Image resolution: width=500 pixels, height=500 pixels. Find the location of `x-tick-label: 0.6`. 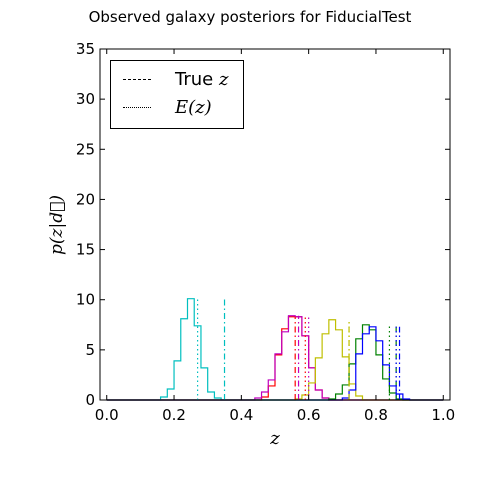

x-tick-label: 0.6 is located at coordinates (309, 415).